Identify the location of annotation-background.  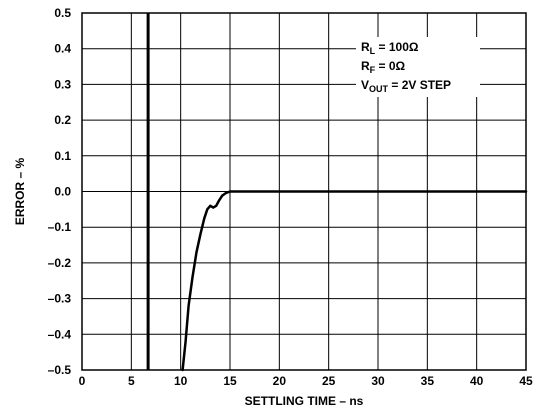
(418, 67).